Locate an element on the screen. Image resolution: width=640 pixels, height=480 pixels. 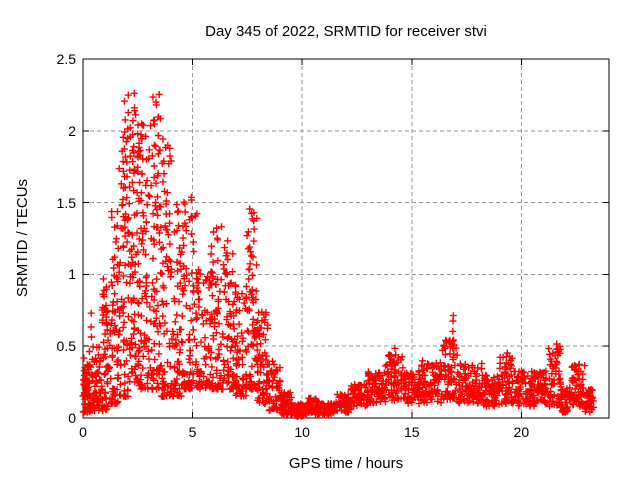
y-tick-label: 2.5 is located at coordinates (66, 59).